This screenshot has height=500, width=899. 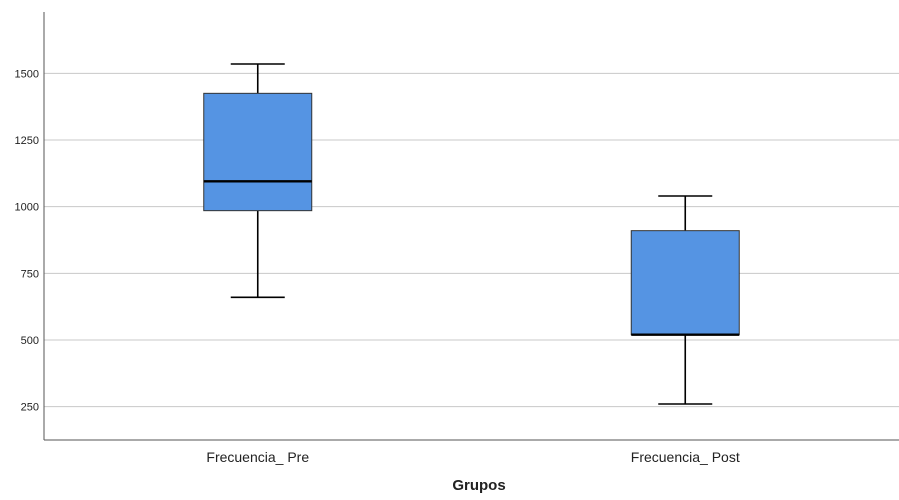 What do you see at coordinates (685, 457) in the screenshot?
I see `x-tick-label: Frecuencia_ Post` at bounding box center [685, 457].